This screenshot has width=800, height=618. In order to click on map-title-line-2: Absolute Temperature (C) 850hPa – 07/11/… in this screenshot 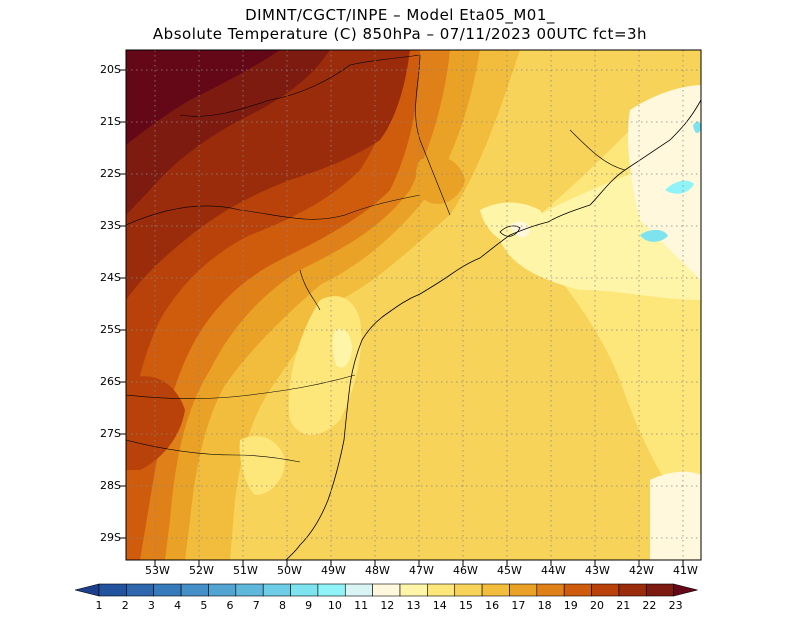, I will do `click(400, 34)`.